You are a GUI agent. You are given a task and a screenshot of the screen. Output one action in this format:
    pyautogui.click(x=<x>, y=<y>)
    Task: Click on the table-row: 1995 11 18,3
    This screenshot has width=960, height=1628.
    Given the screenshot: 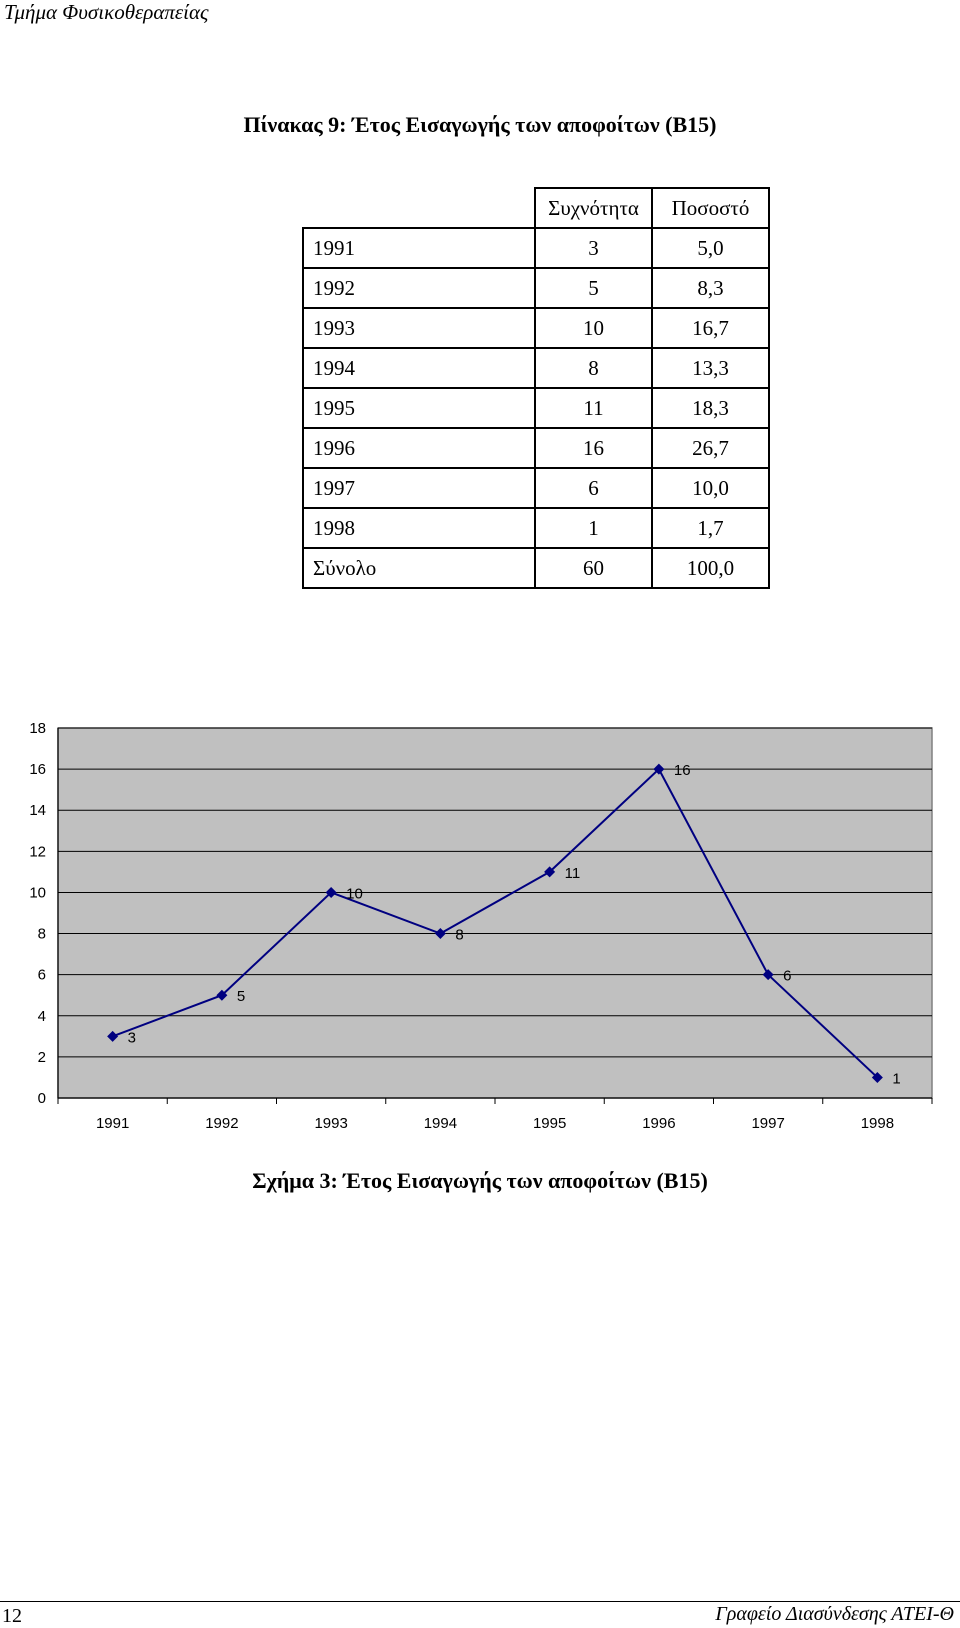 What is the action you would take?
    pyautogui.click(x=536, y=408)
    